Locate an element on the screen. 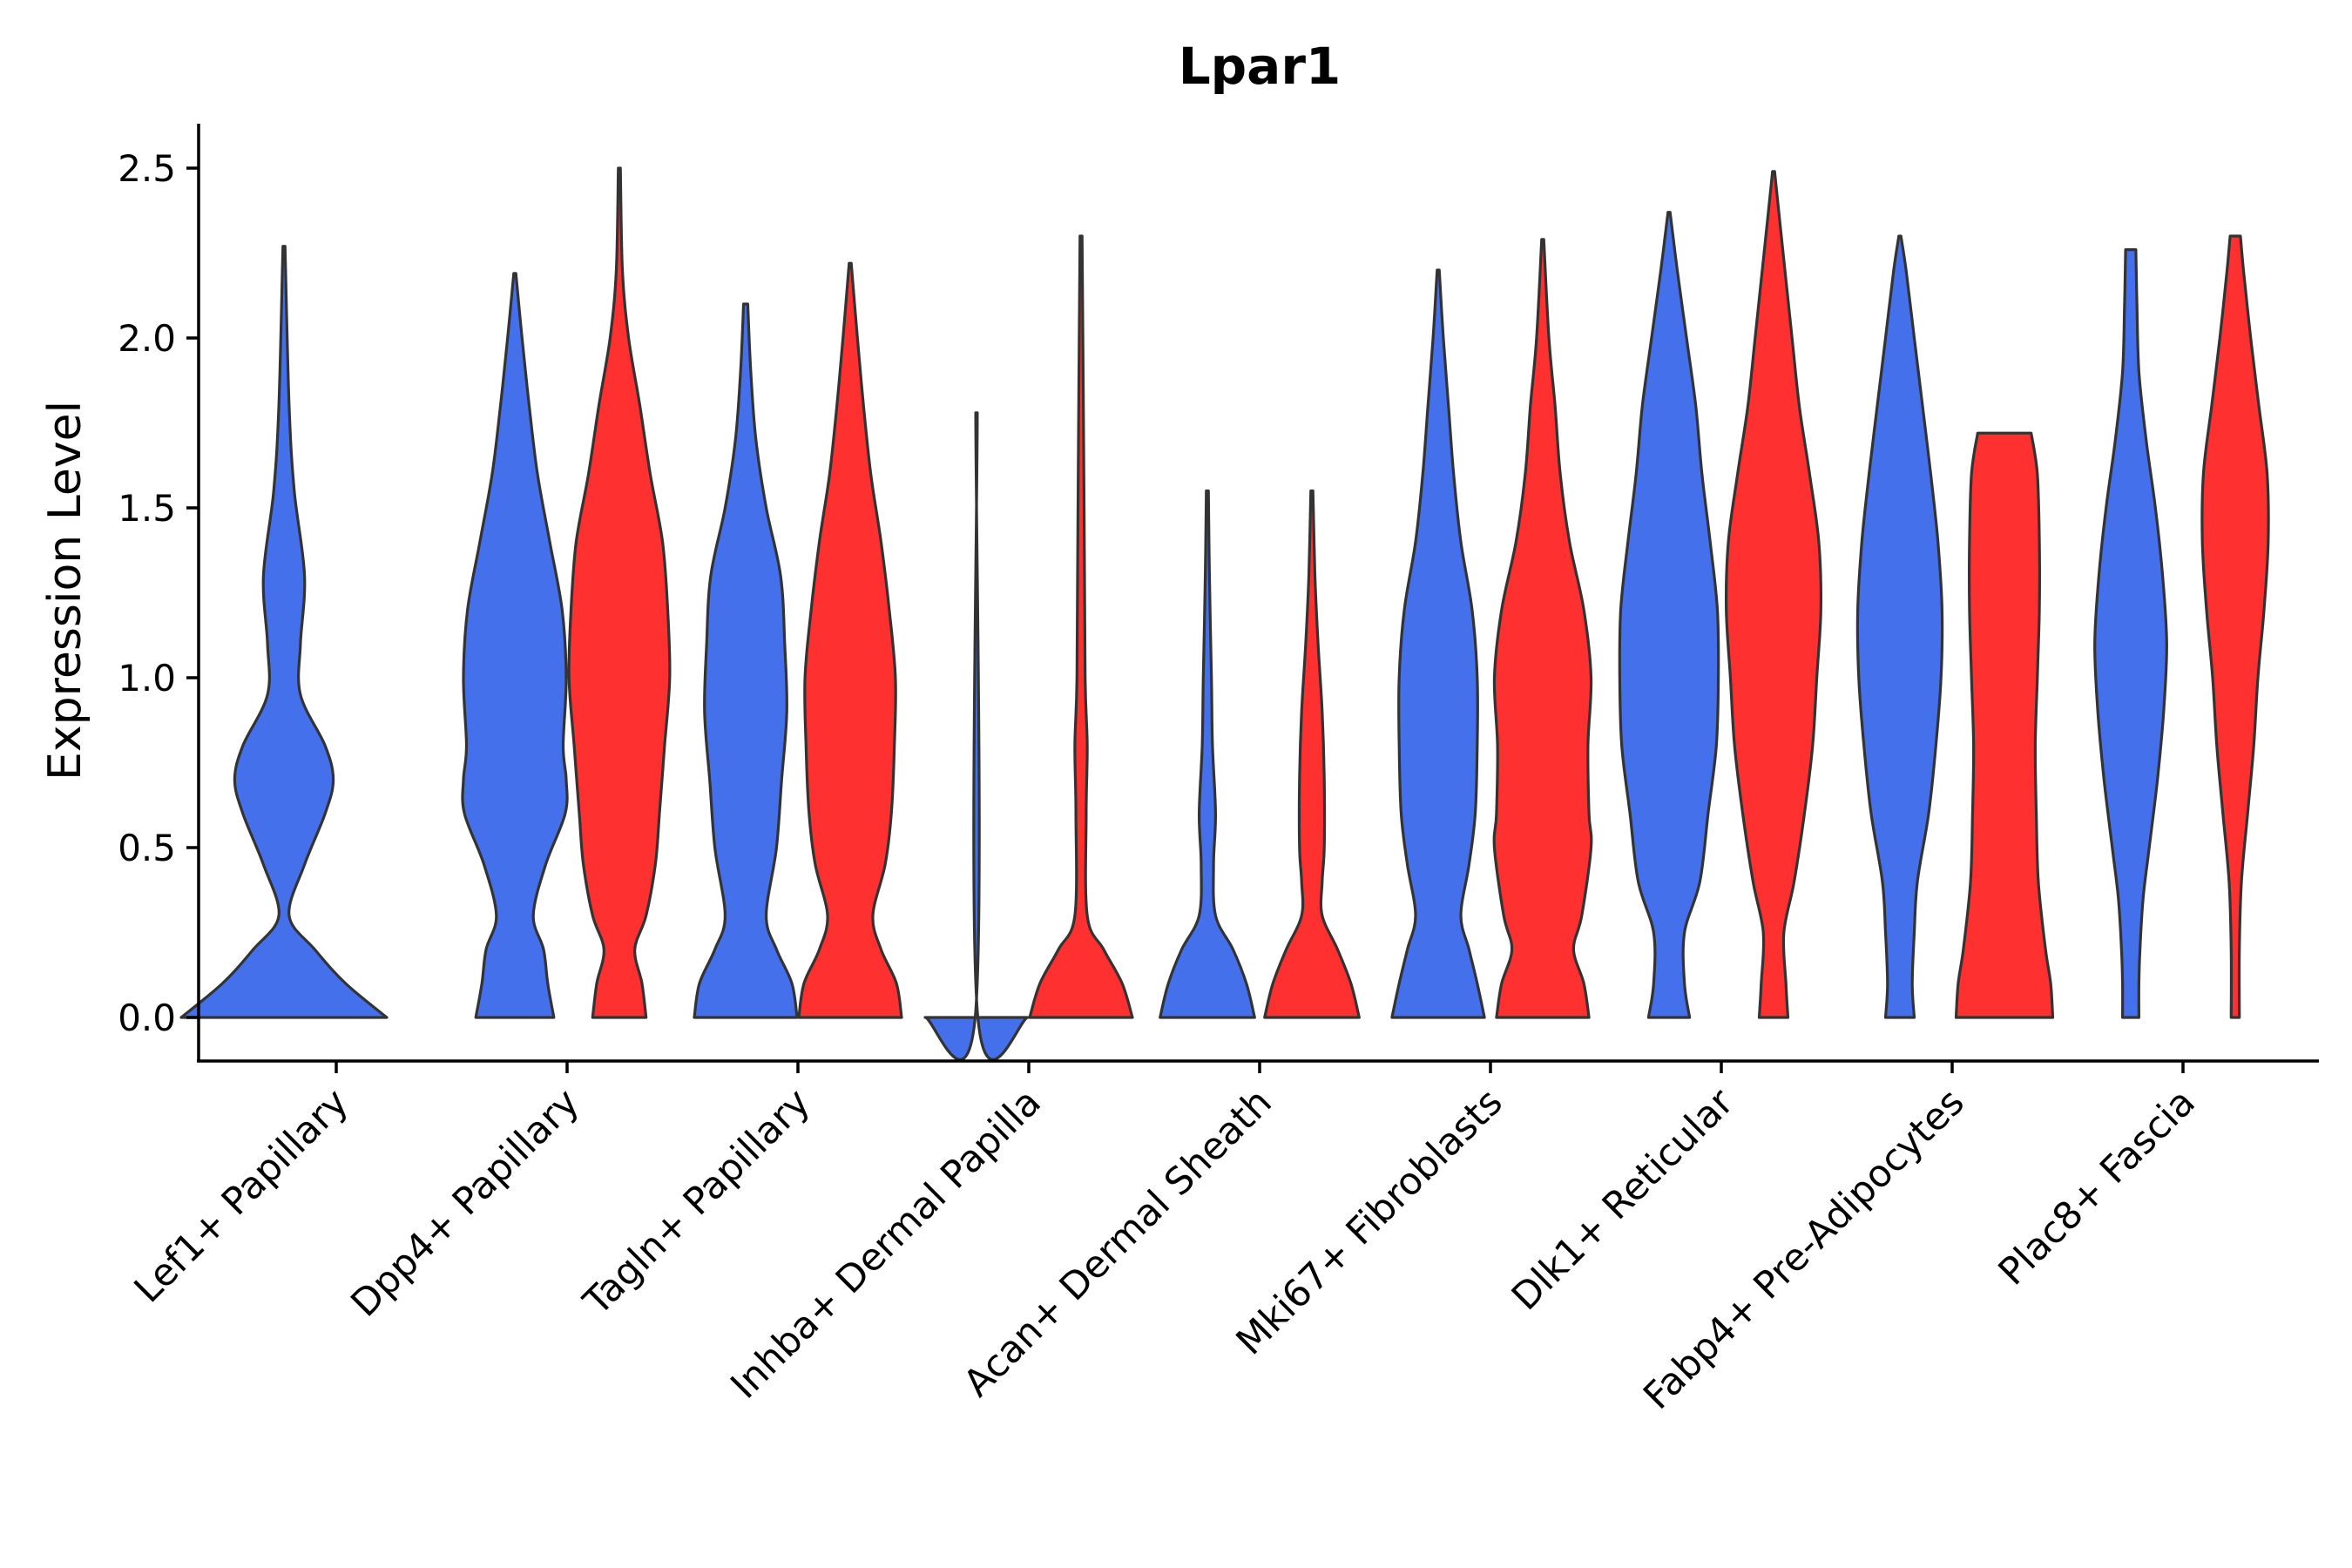 The image size is (2352, 1568). x-tick-label: Tagln+ Papillary is located at coordinates (697, 1202).